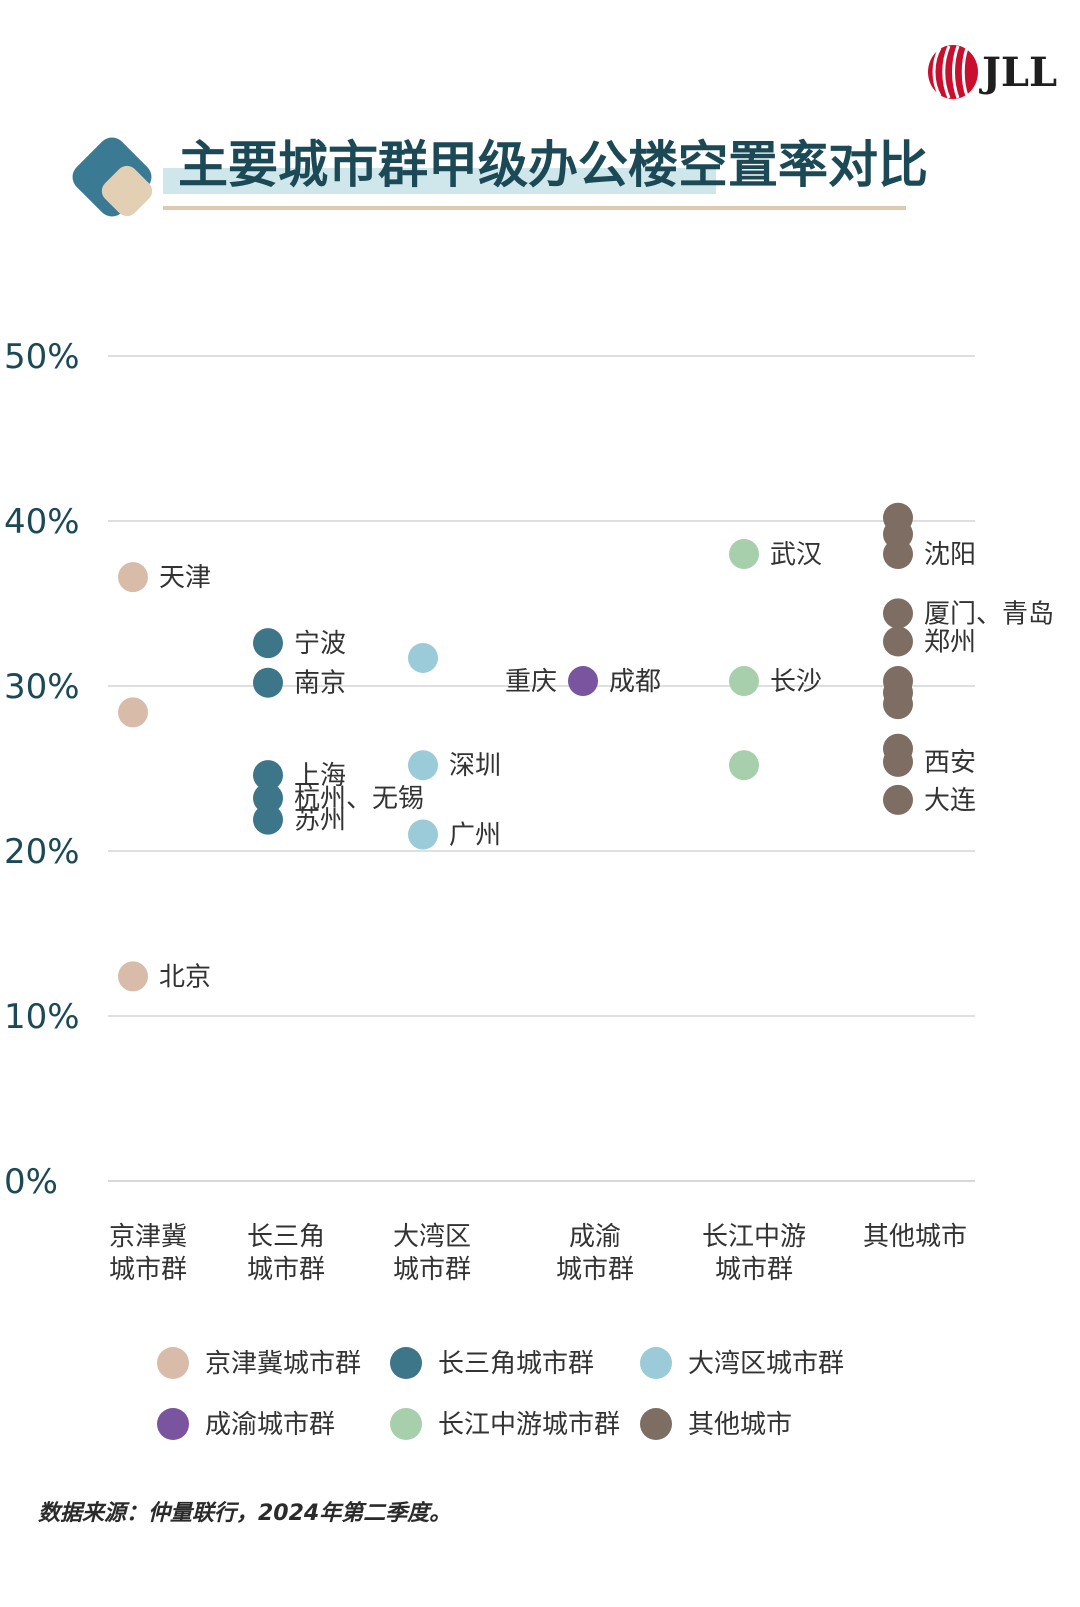 The height and width of the screenshot is (1607, 1080). What do you see at coordinates (185, 578) in the screenshot?
I see `point-label: 天津` at bounding box center [185, 578].